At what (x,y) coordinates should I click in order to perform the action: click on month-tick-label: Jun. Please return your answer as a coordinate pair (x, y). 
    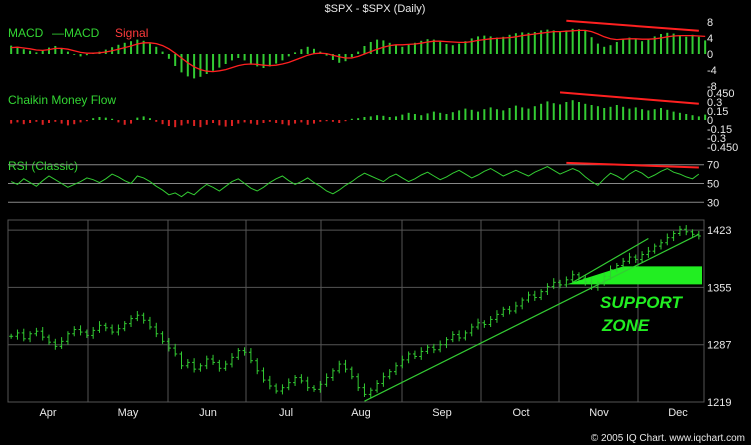
    Looking at the image, I should click on (208, 413).